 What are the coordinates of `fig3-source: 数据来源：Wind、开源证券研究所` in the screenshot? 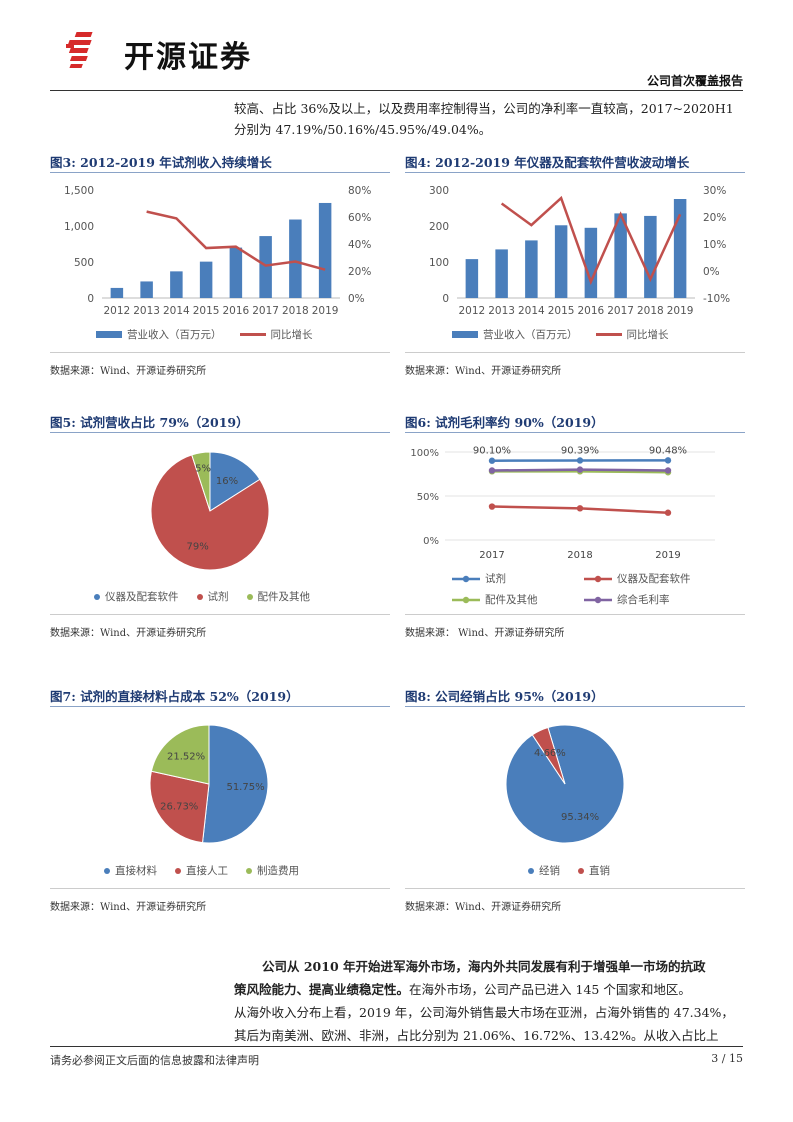 It's located at (128, 371).